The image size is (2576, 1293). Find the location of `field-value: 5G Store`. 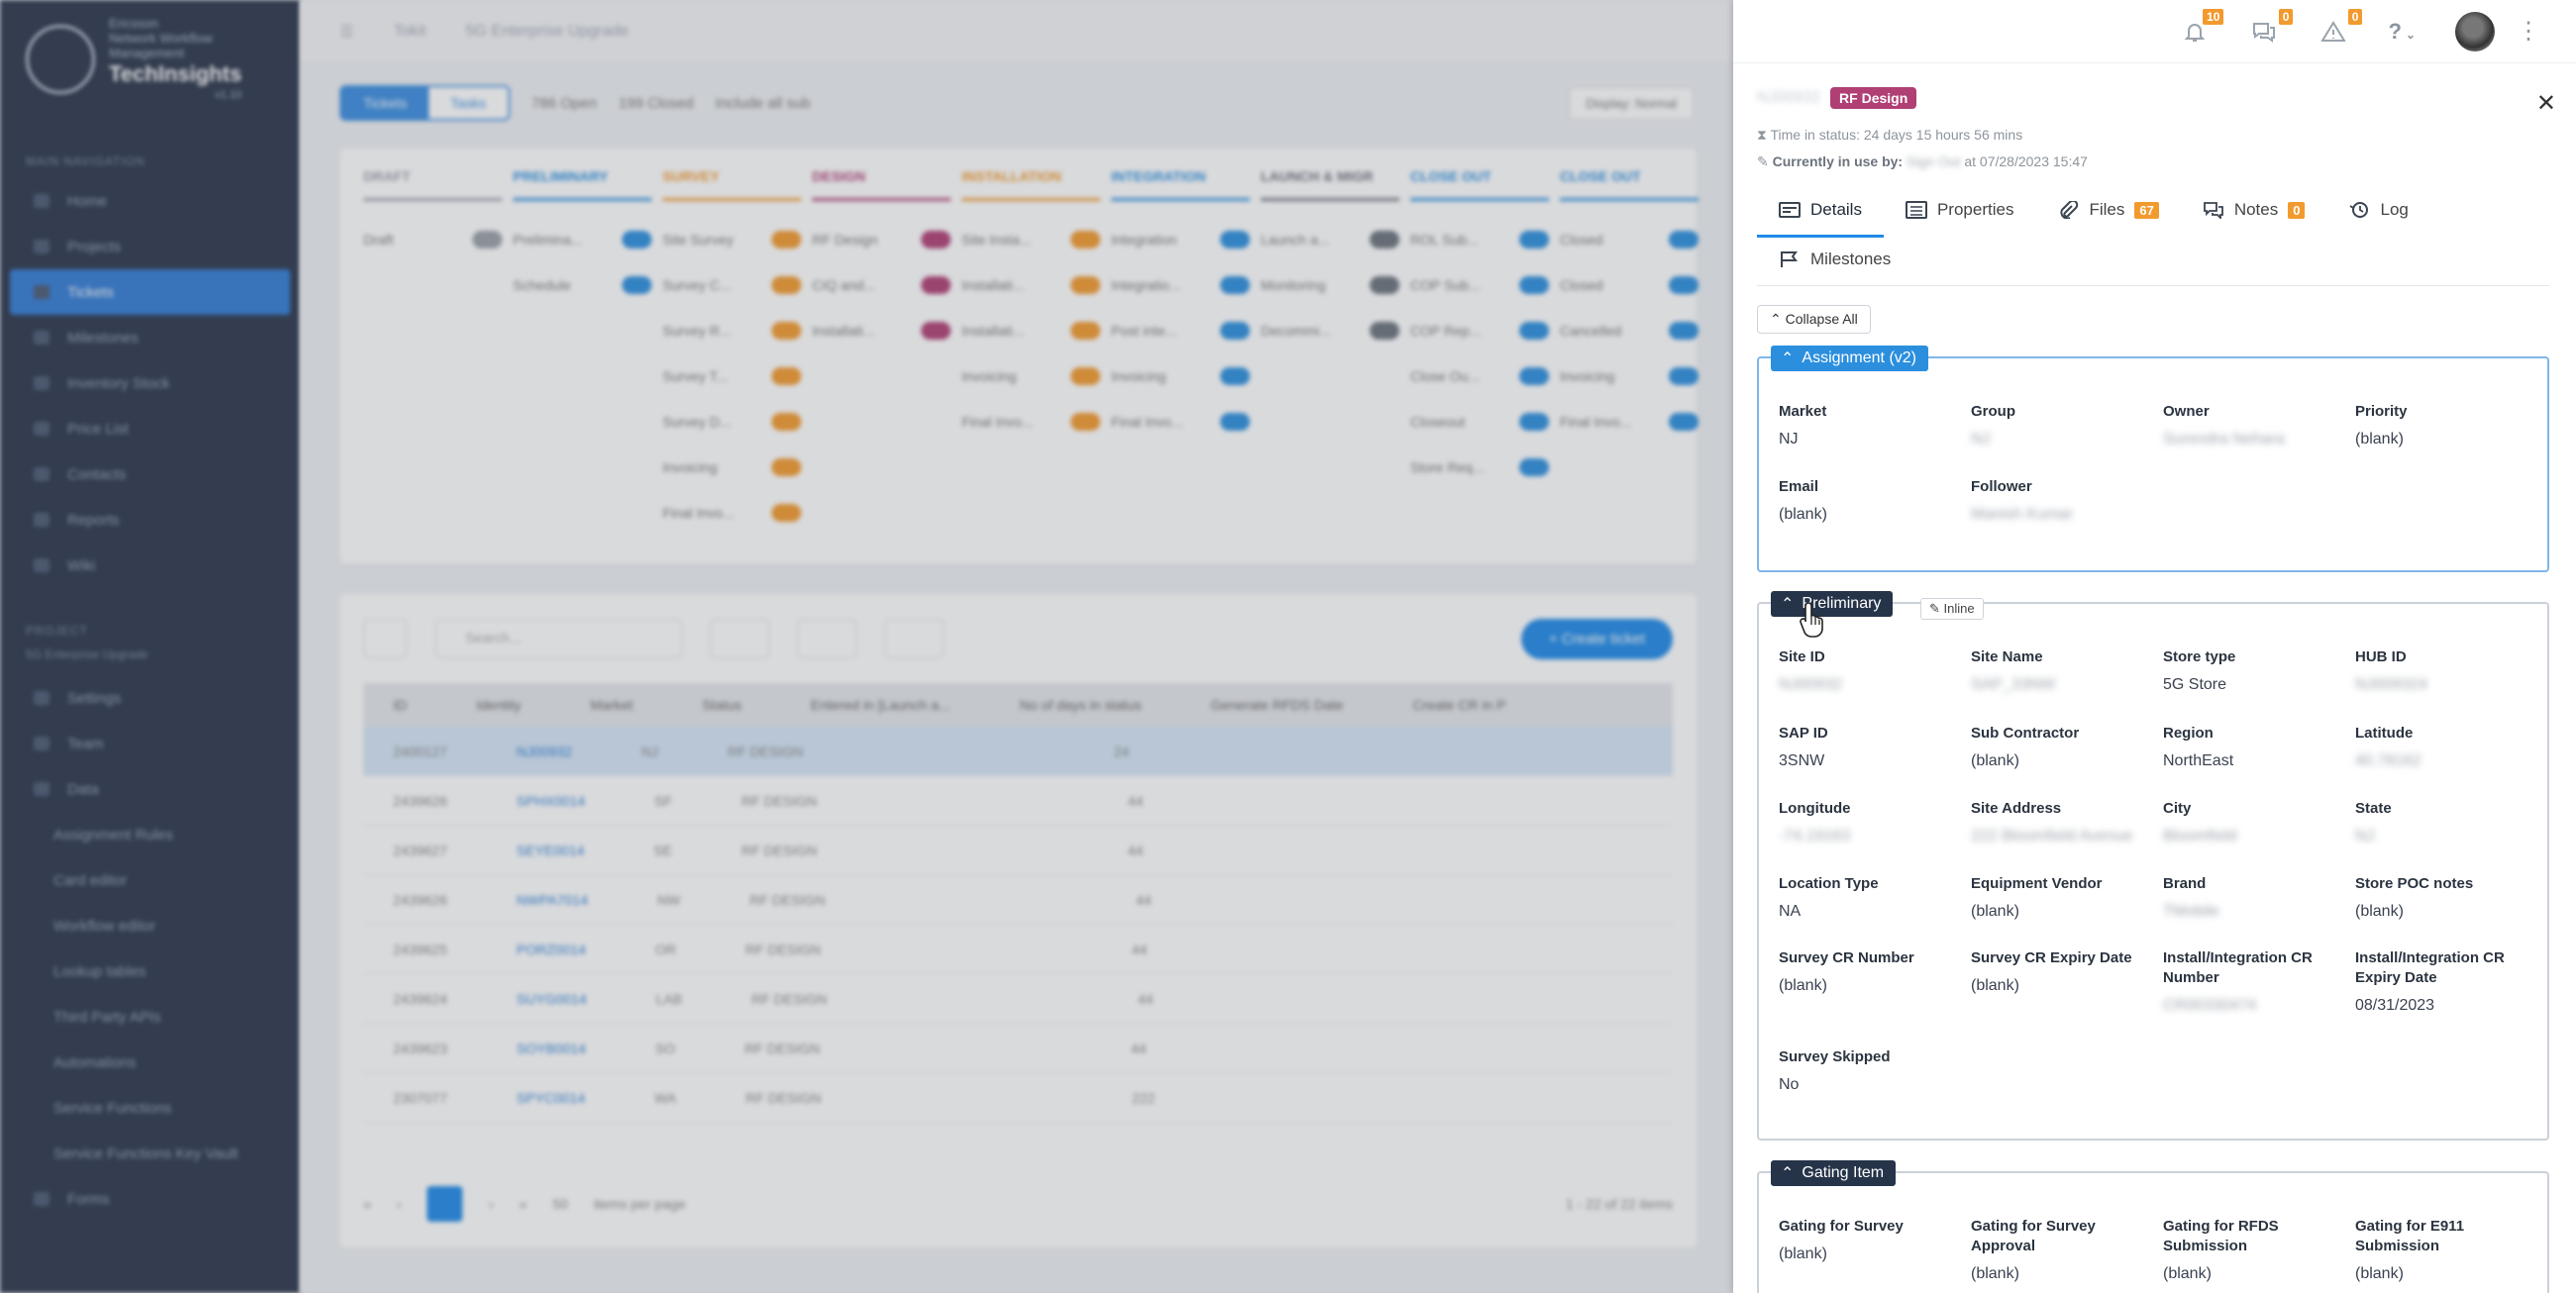

field-value: 5G Store is located at coordinates (2195, 684).